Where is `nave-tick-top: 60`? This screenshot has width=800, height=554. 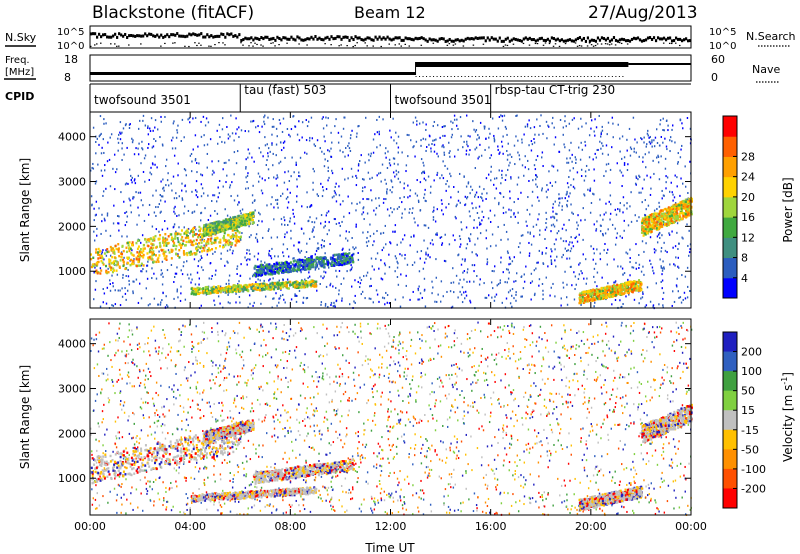 nave-tick-top: 60 is located at coordinates (718, 59).